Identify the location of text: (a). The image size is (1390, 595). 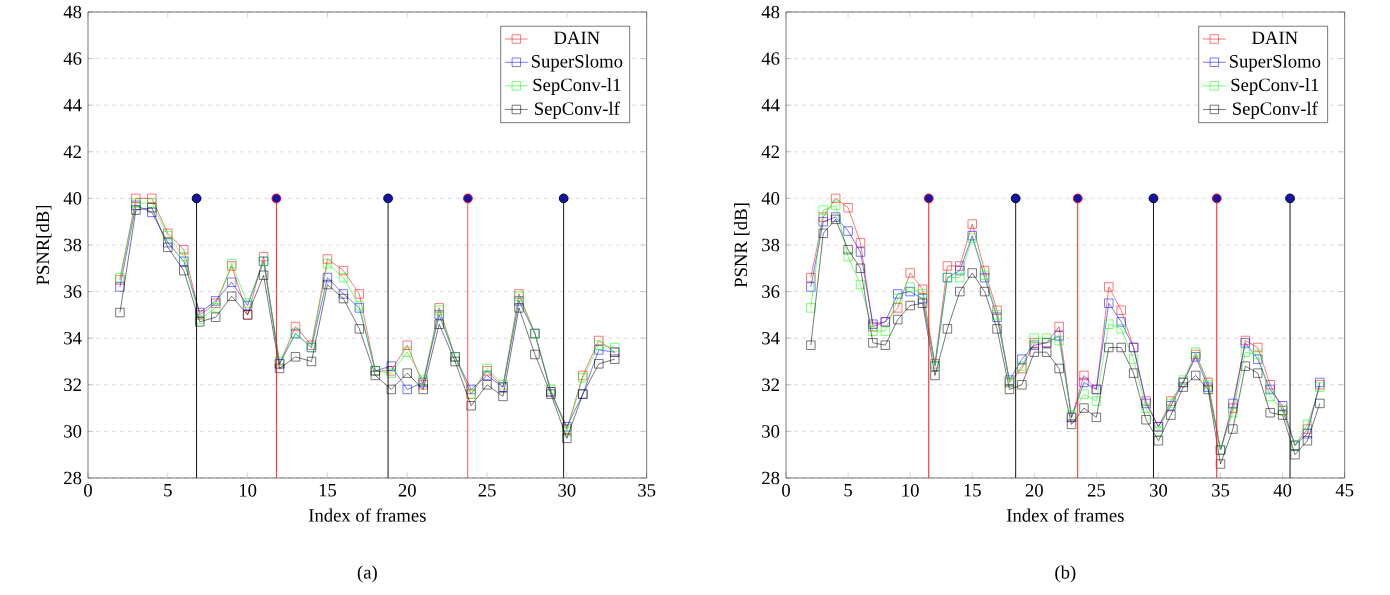
(367, 574).